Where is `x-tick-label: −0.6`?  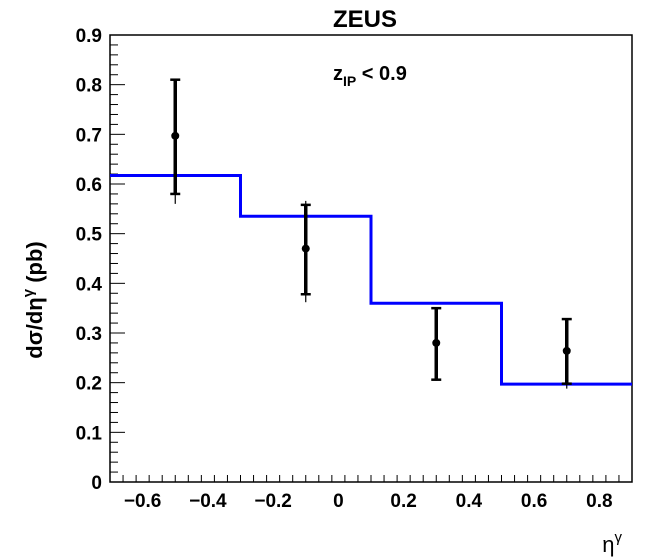
x-tick-label: −0.6 is located at coordinates (143, 501).